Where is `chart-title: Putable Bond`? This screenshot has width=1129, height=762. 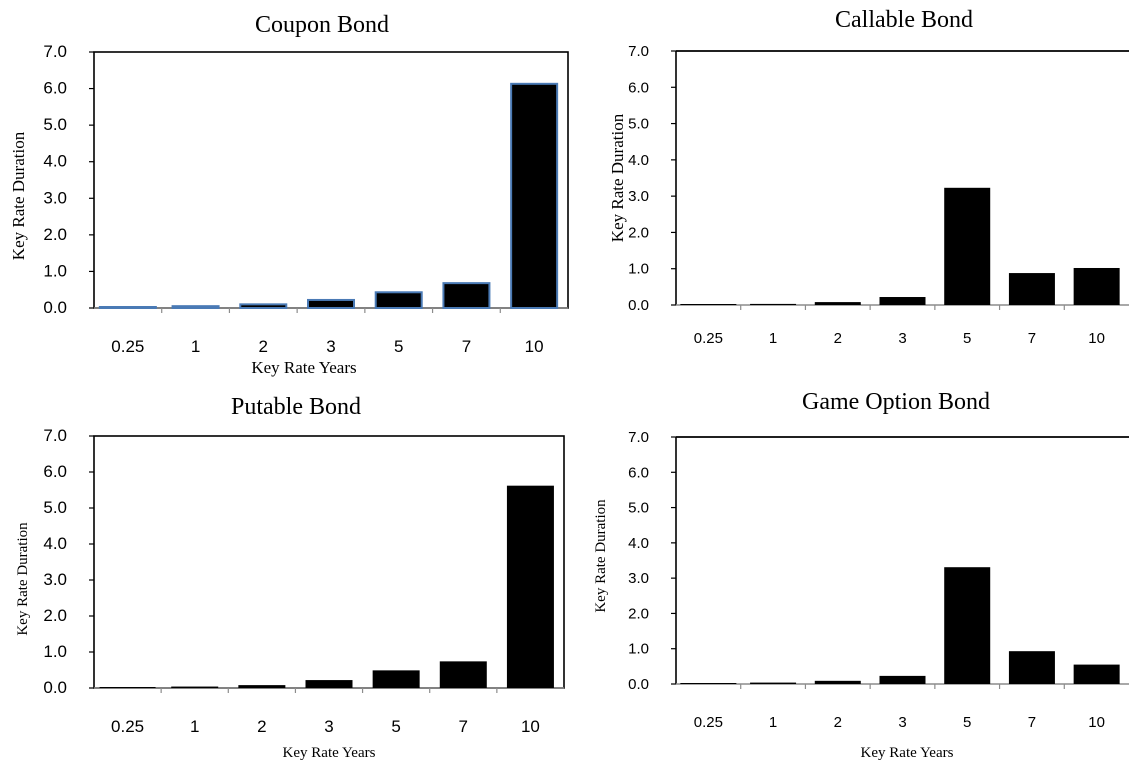 chart-title: Putable Bond is located at coordinates (296, 407).